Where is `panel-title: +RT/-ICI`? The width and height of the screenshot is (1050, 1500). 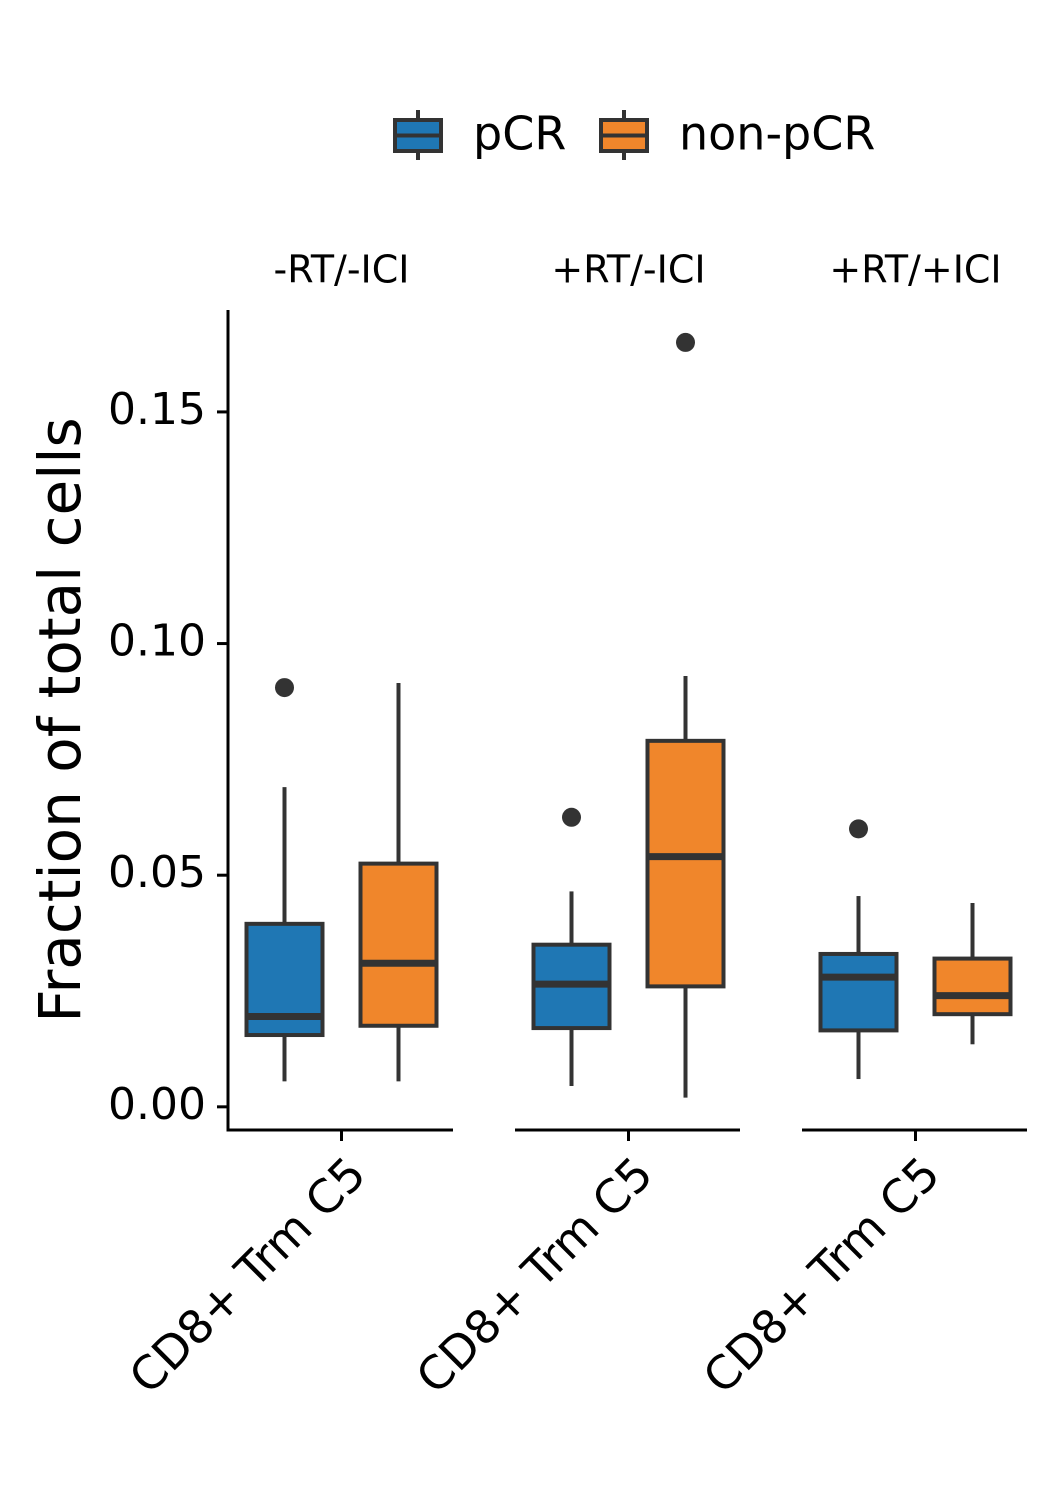
panel-title: +RT/-ICI is located at coordinates (628, 270).